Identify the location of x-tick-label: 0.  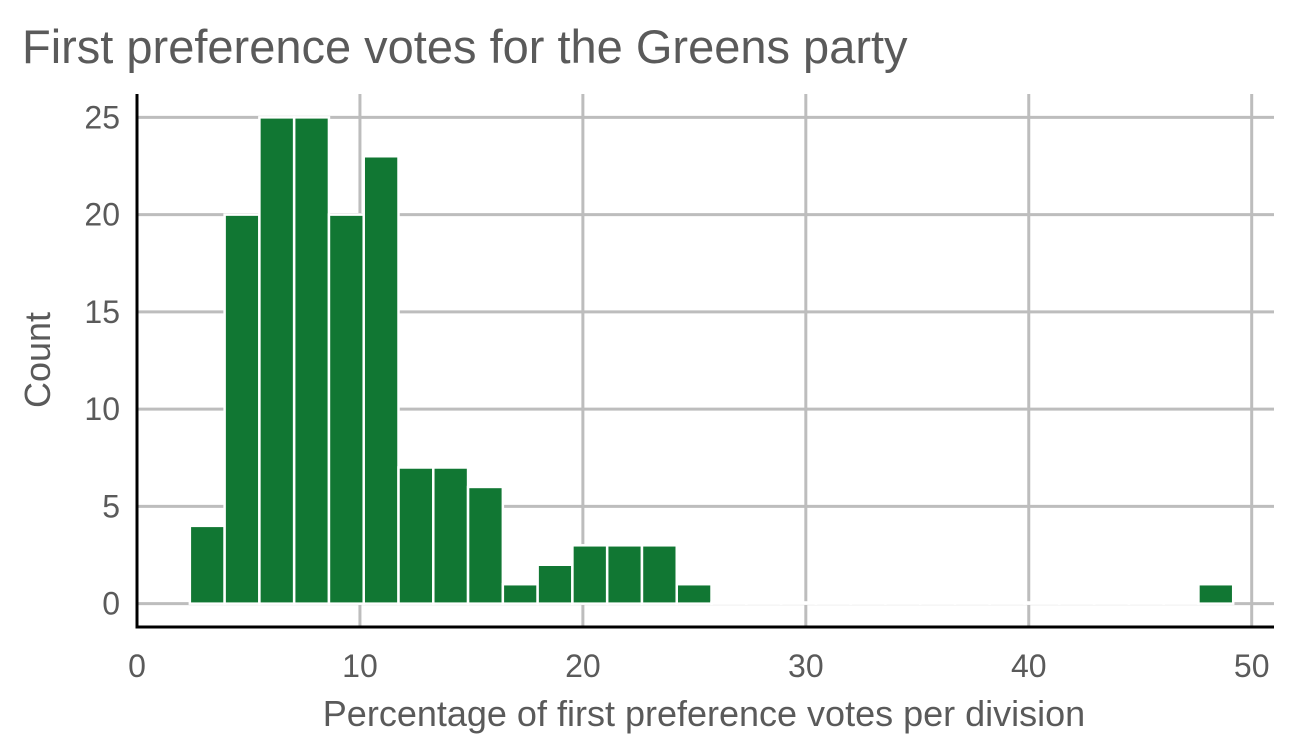
(137, 666).